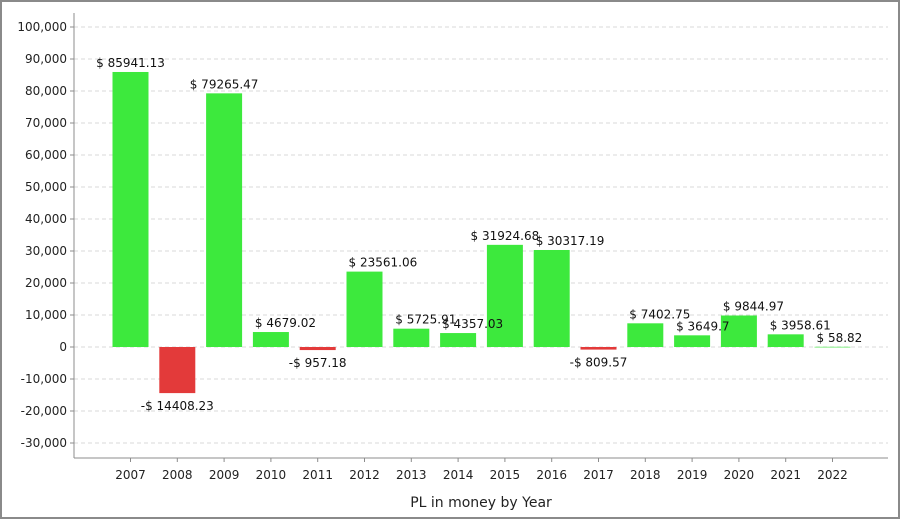 Image resolution: width=900 pixels, height=519 pixels. What do you see at coordinates (551, 475) in the screenshot?
I see `x-tick-label: 2016` at bounding box center [551, 475].